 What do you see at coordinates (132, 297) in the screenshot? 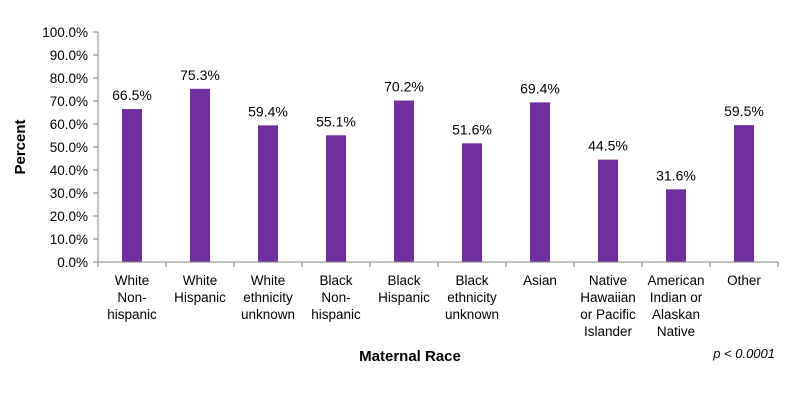
I see `x-category-label: White Non-hispanic` at bounding box center [132, 297].